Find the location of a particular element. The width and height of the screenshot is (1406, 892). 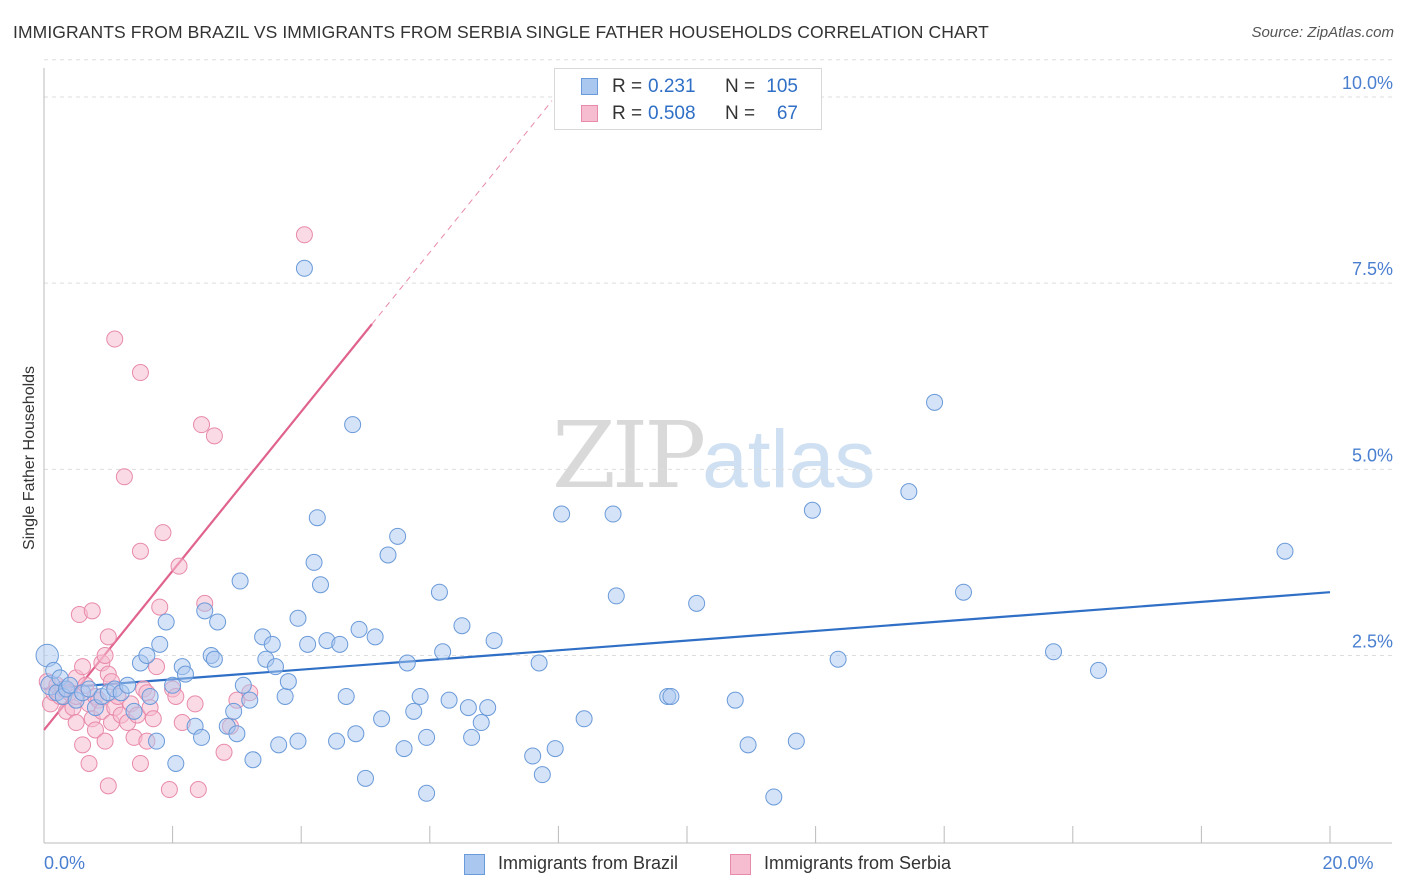

brazil-n-label: N = is located at coordinates (740, 86).